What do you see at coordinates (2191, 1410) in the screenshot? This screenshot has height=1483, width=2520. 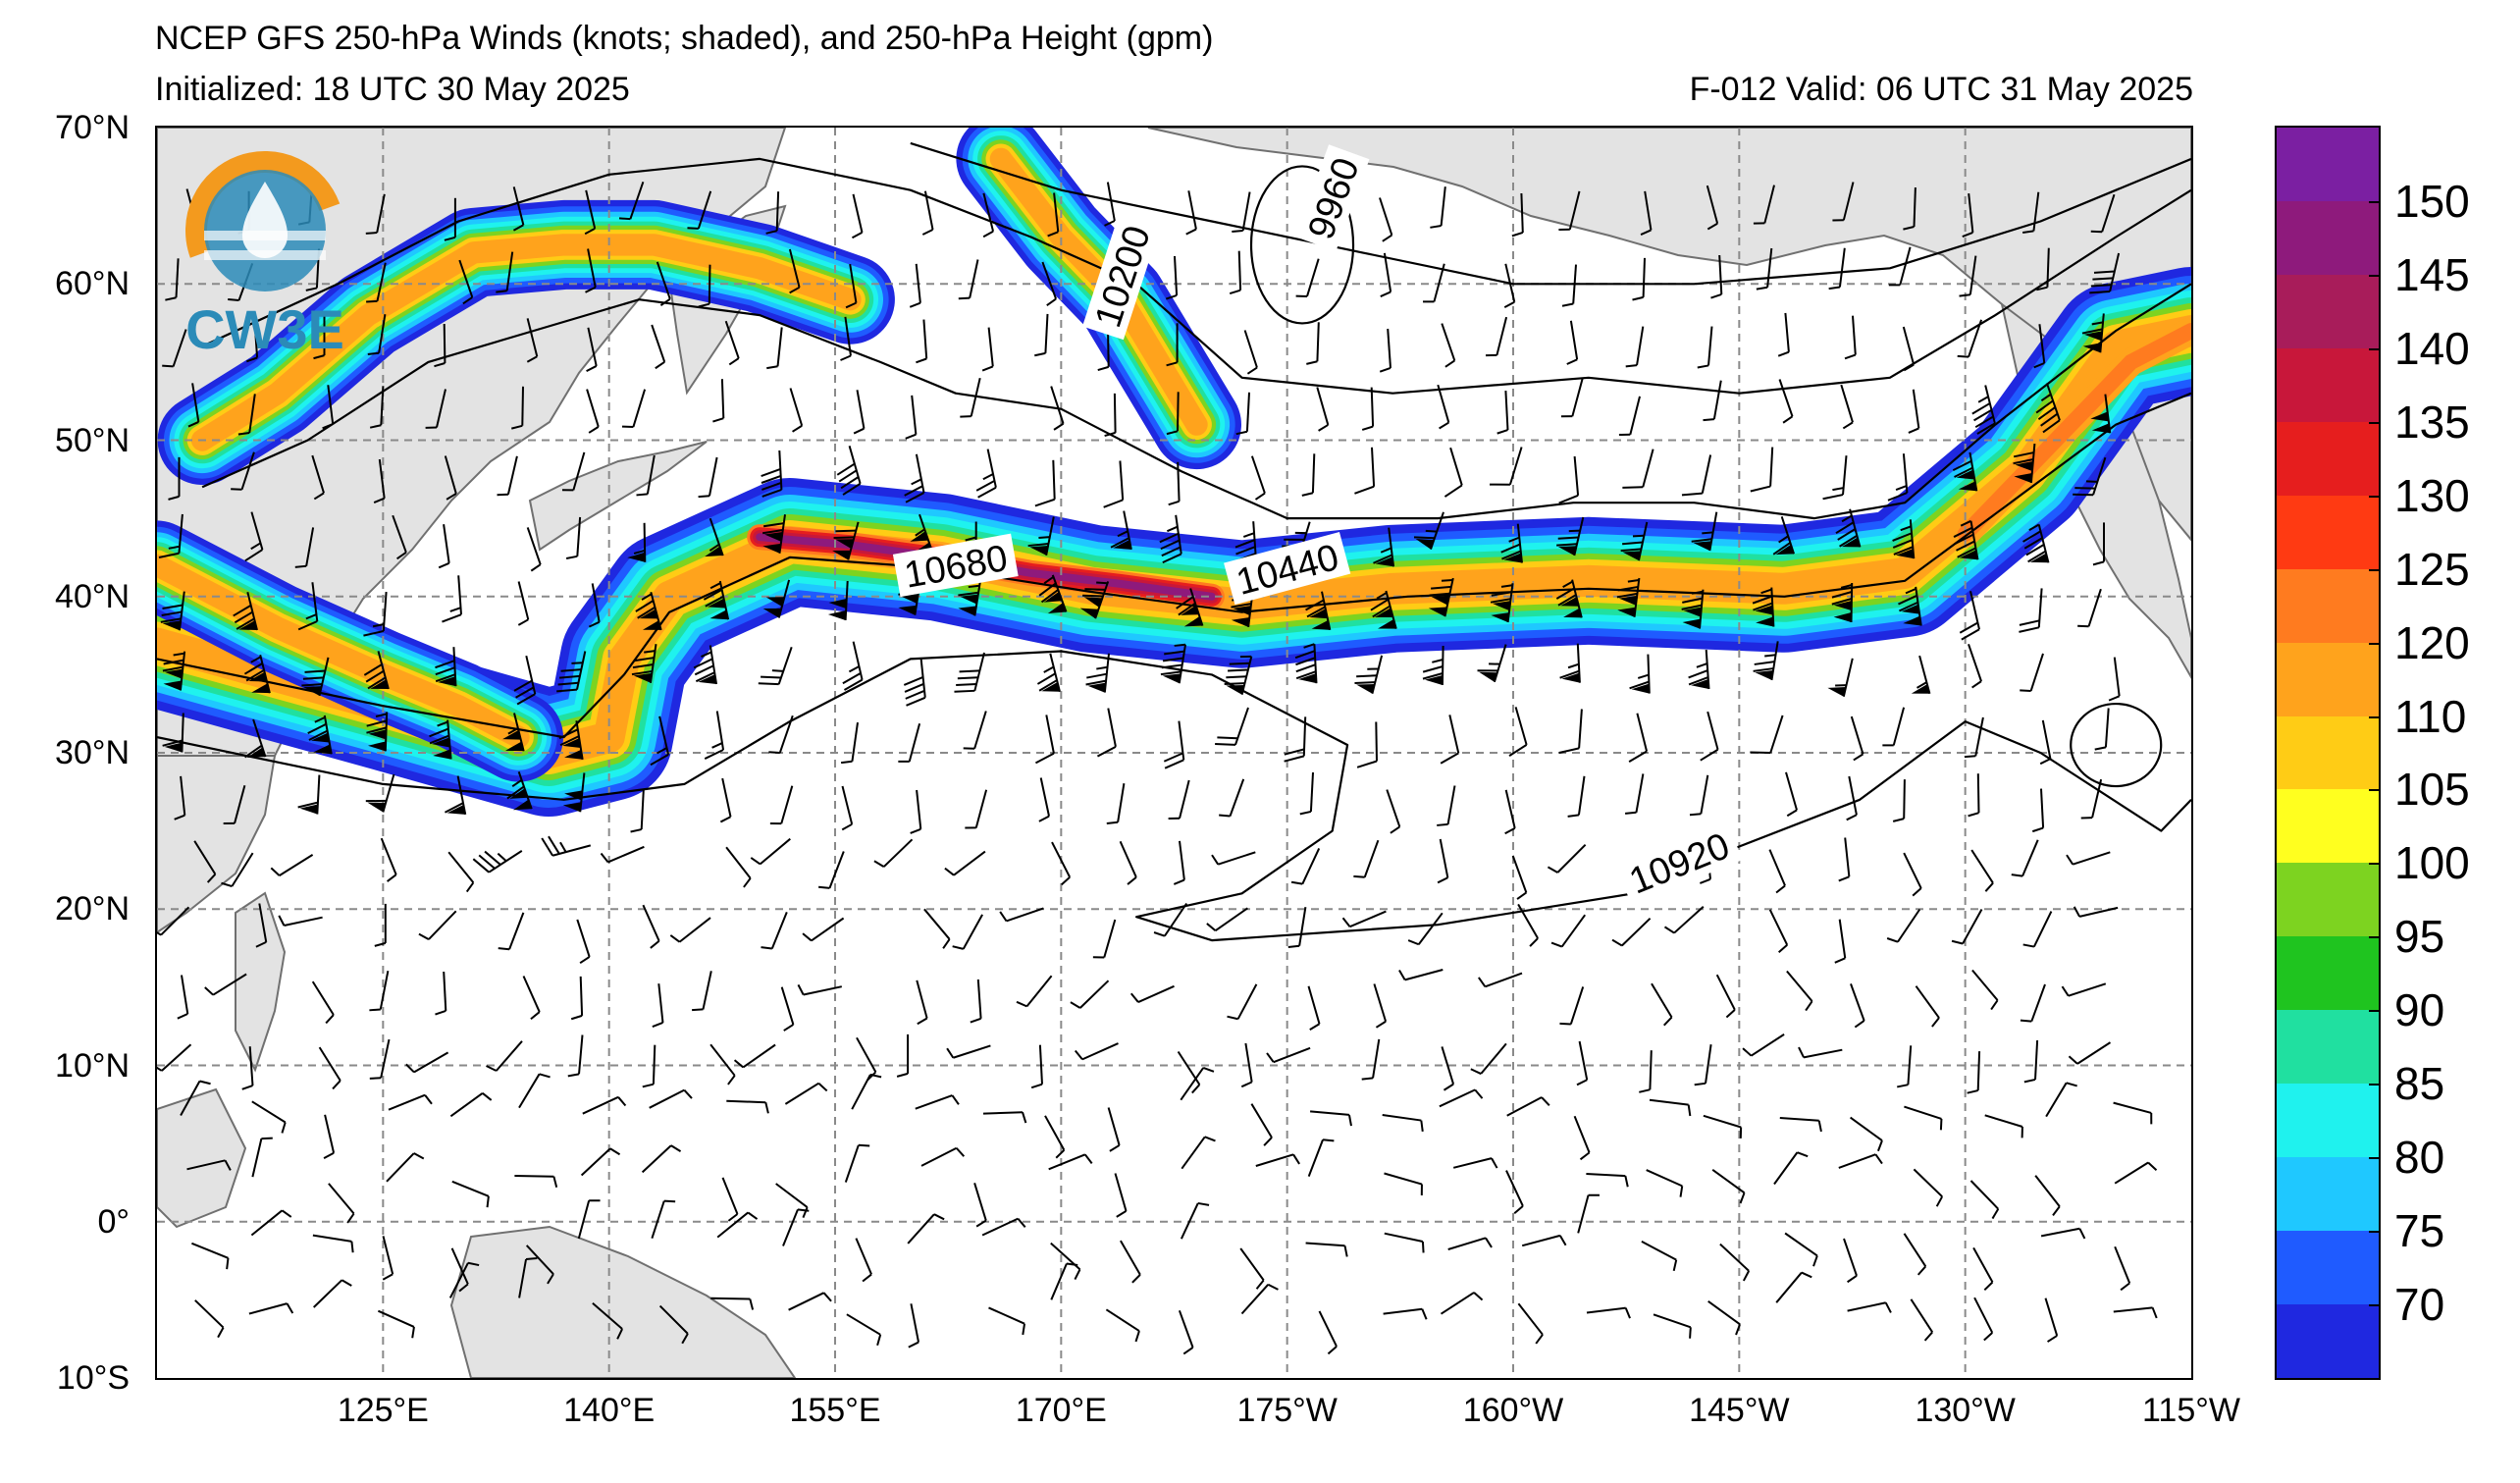 I see `lon-tick-label: 115°W` at bounding box center [2191, 1410].